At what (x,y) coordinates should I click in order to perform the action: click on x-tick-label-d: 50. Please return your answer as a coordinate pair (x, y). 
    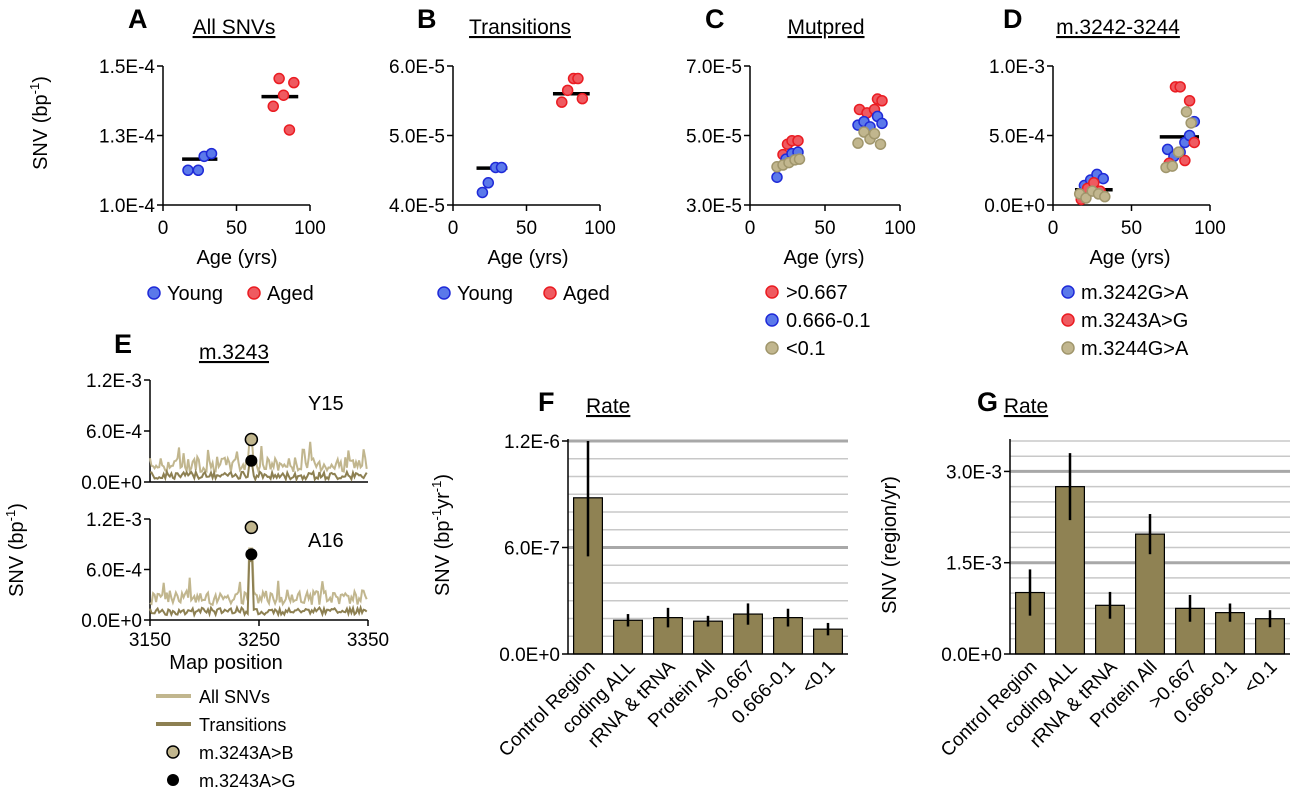
    Looking at the image, I should click on (1131, 228).